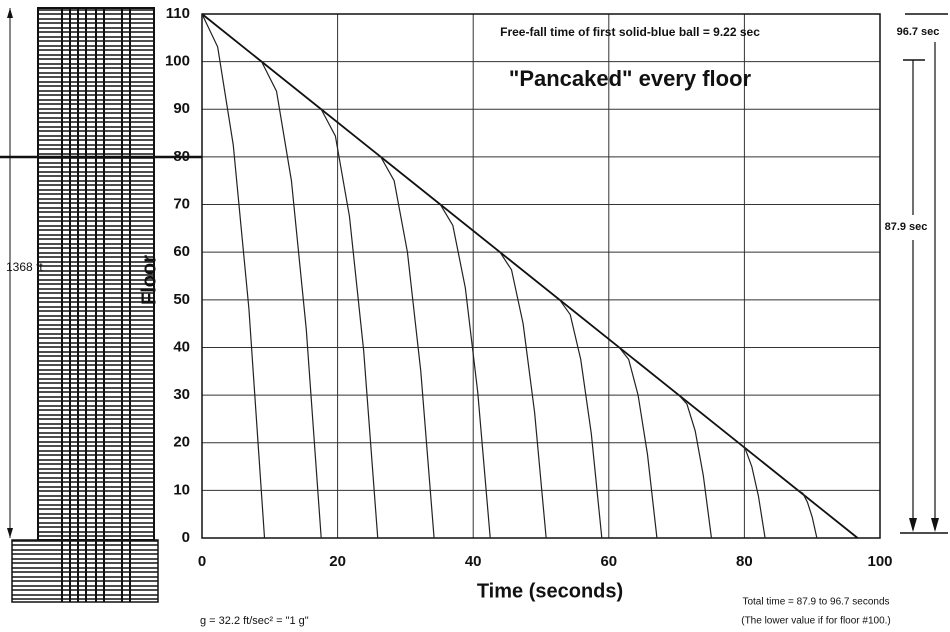 This screenshot has height=632, width=950. What do you see at coordinates (879, 561) in the screenshot?
I see `x-tick-label: 100` at bounding box center [879, 561].